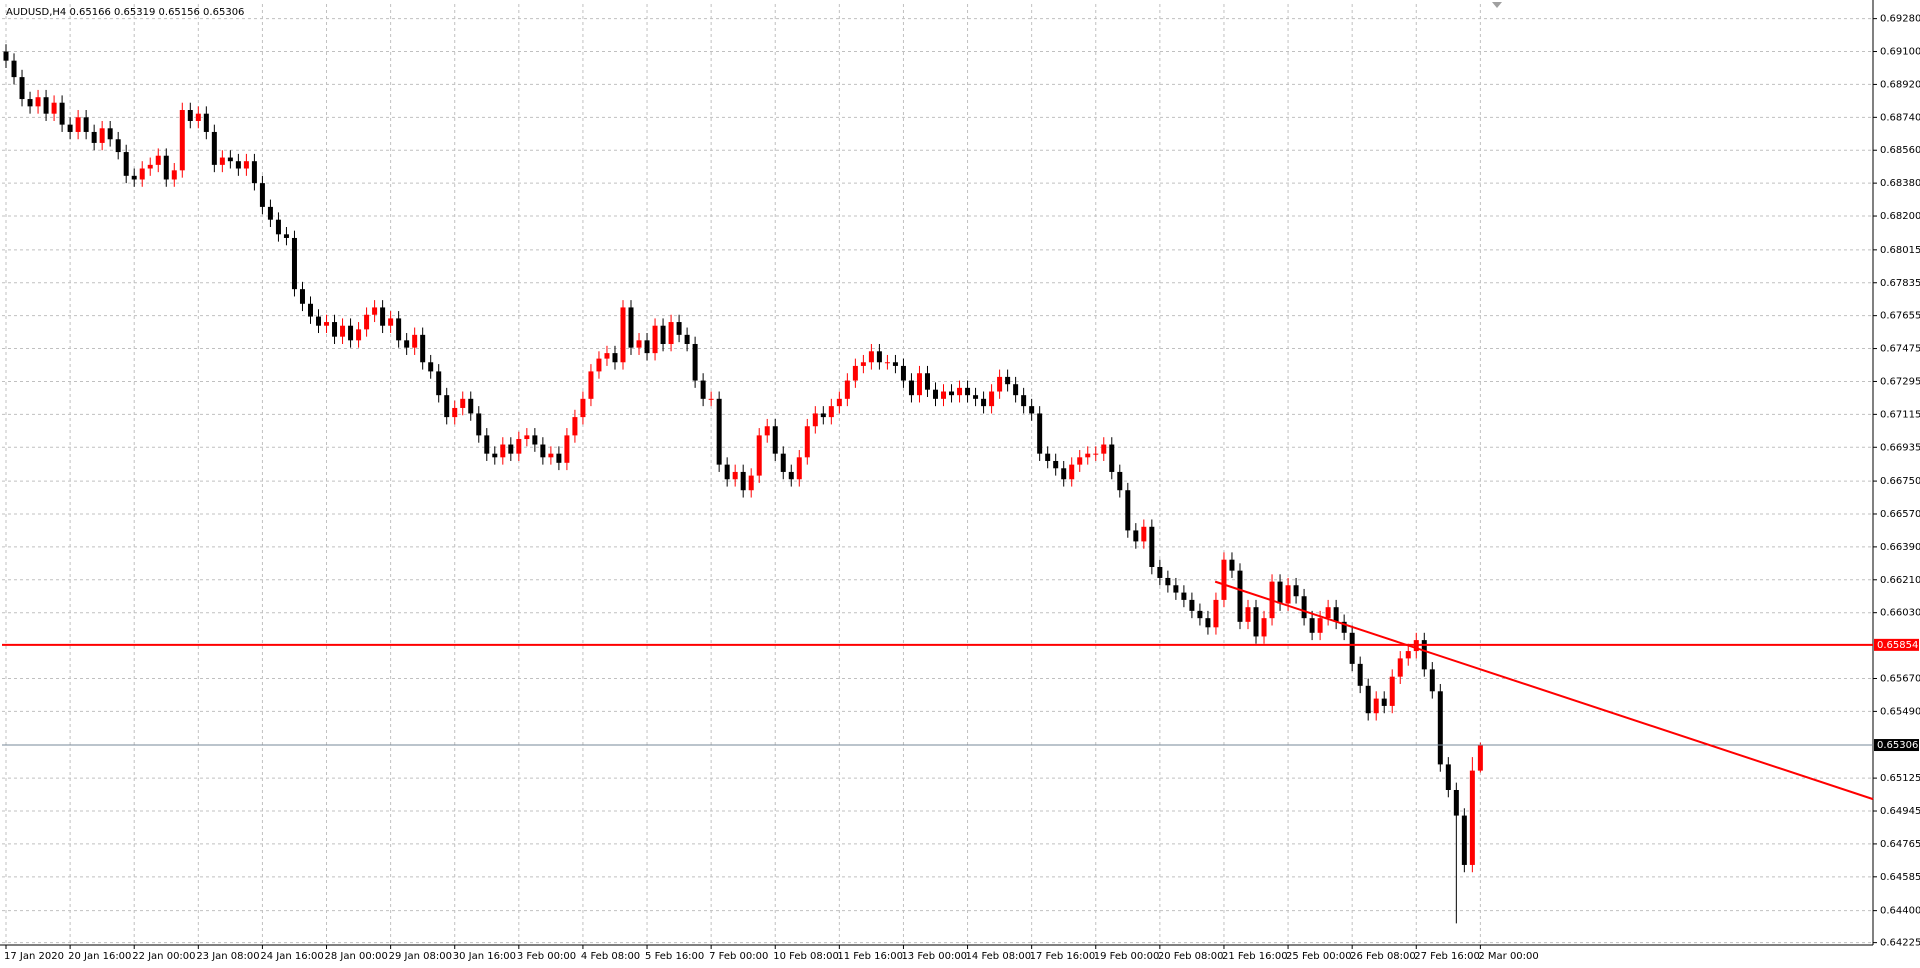  Describe the element at coordinates (1900, 19) in the screenshot. I see `y-tick-label: 0.69280` at that location.